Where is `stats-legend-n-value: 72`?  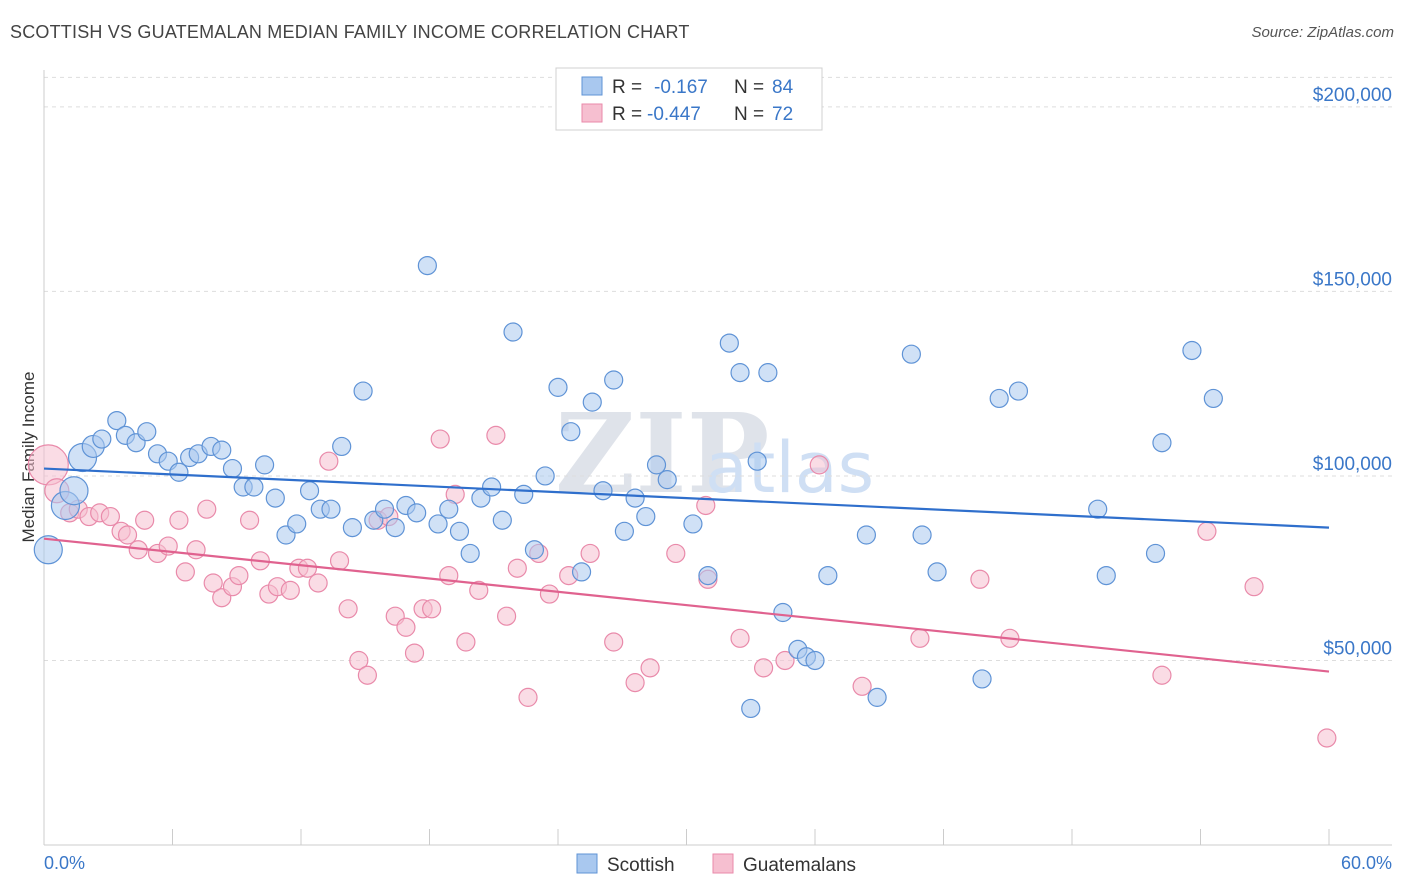
stats-legend-n-value: 72 is located at coordinates (782, 114).